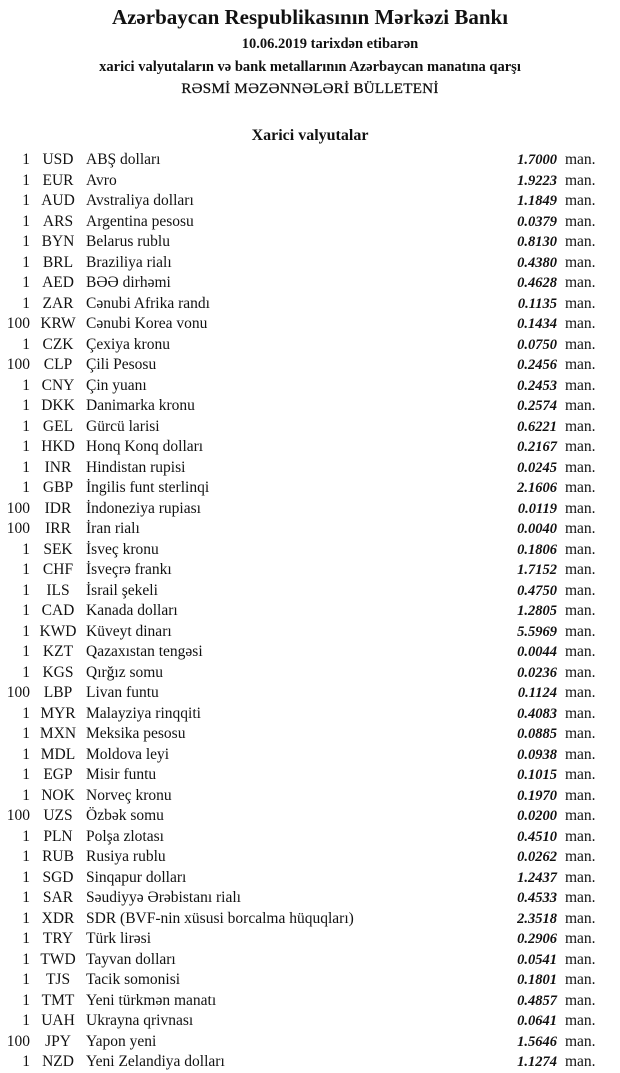 The image size is (620, 1073). Describe the element at coordinates (123, 159) in the screenshot. I see `currency-name: ABŞ dolları` at that location.